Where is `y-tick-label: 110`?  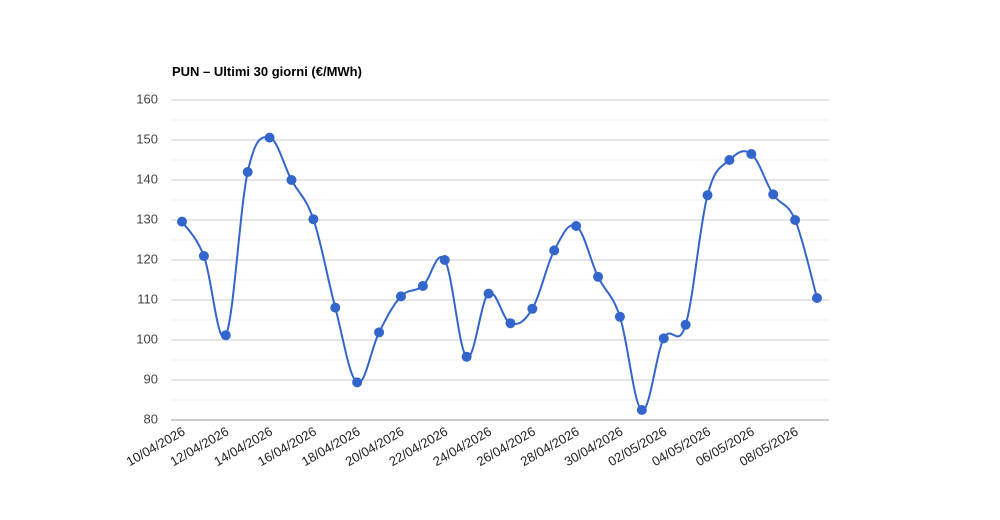
y-tick-label: 110 is located at coordinates (147, 298).